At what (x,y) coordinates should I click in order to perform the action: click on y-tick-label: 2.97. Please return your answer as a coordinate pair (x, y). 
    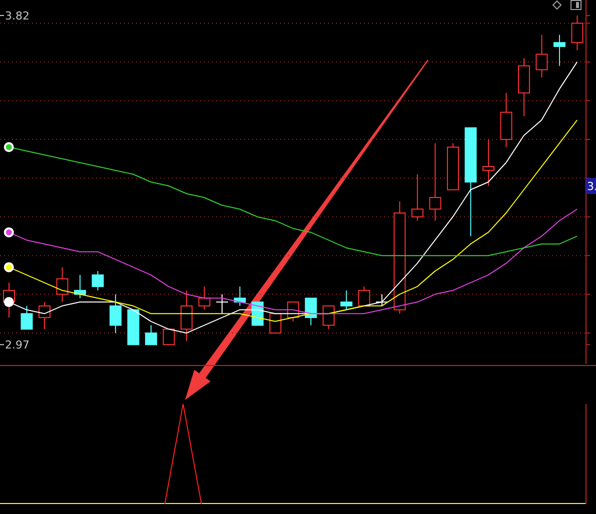
    Looking at the image, I should click on (17, 345).